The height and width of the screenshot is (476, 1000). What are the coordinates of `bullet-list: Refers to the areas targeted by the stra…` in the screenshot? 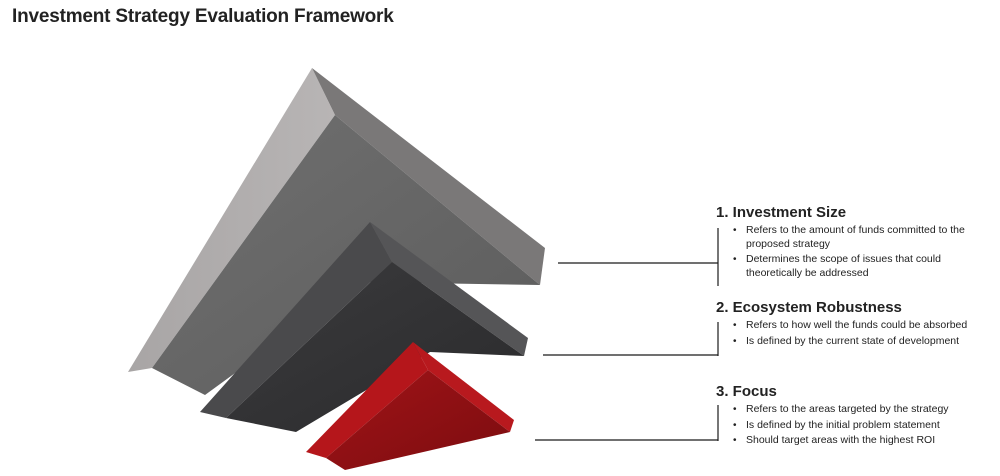 It's located at (857, 425).